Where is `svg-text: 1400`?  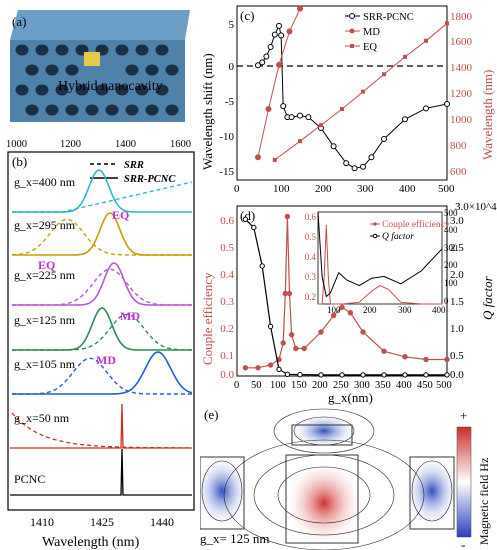
svg-text: 1400 is located at coordinates (461, 68).